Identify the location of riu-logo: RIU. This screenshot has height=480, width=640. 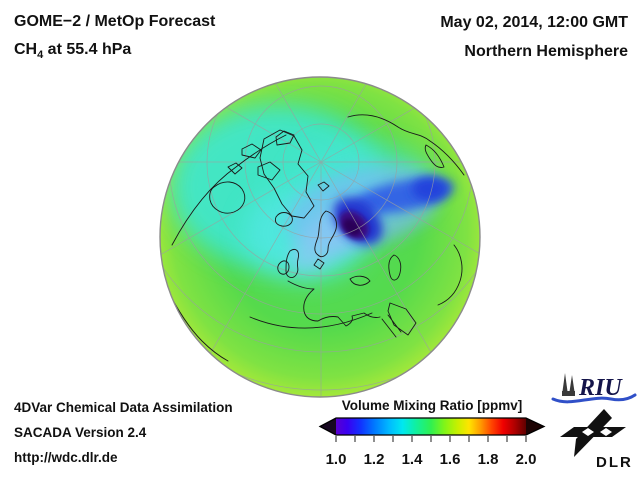
(594, 389).